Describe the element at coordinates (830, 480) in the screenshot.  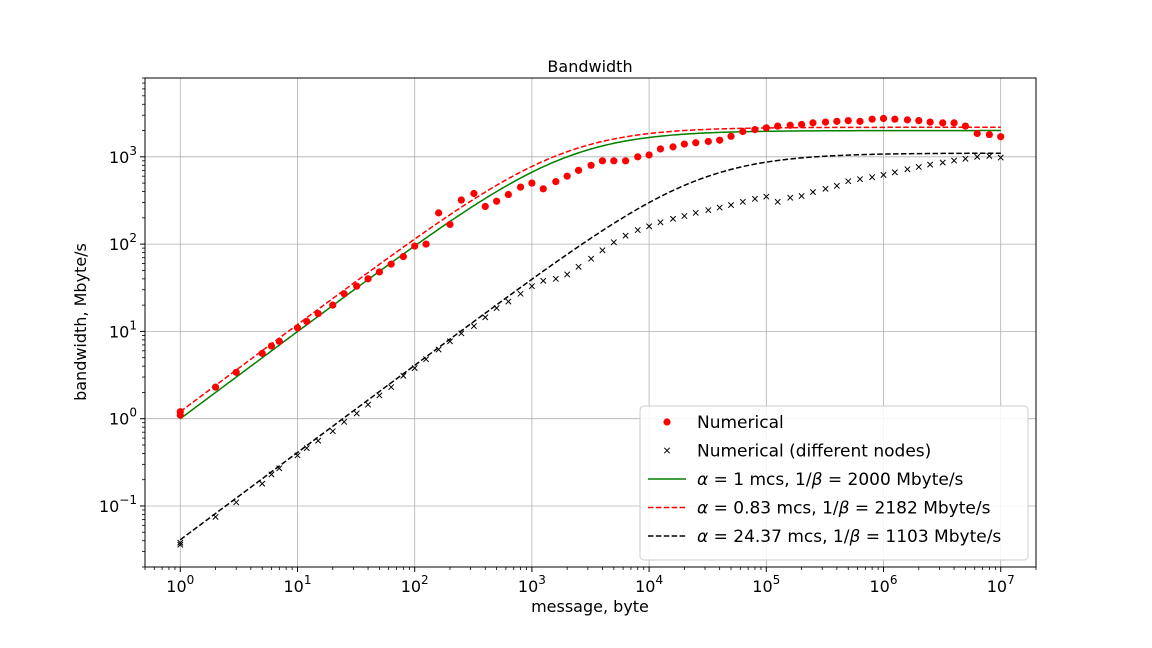
I see `legend-label: α = 1 mcs, 1/β = 2000 Mbyte/s` at that location.